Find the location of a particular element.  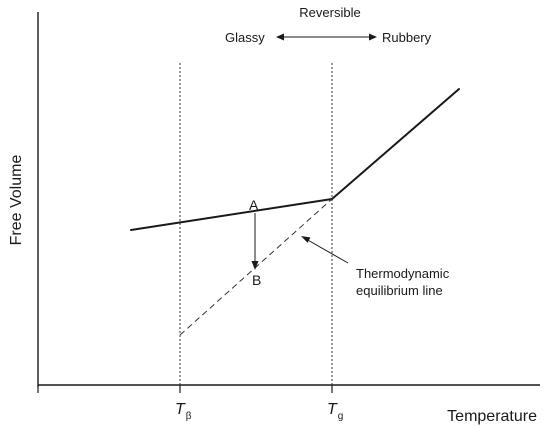

x-axis-label: Temperature is located at coordinates (492, 416).